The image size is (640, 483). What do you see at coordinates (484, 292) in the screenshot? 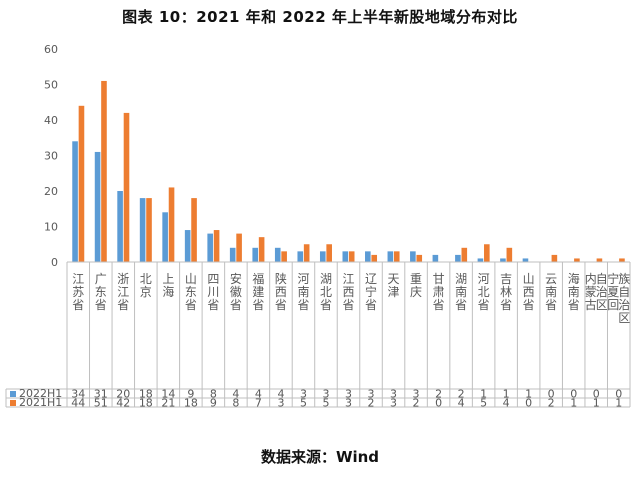
I see `x-tick-label: 河北省` at bounding box center [484, 292].